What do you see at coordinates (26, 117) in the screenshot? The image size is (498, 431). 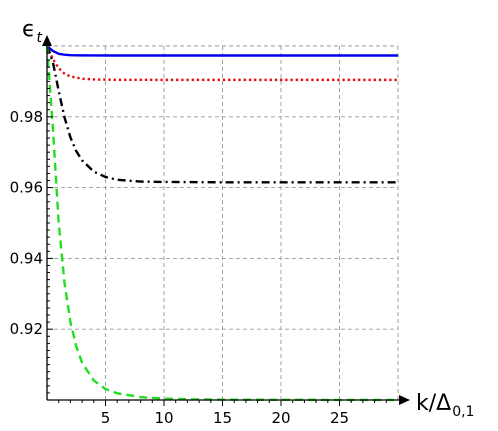 I see `y-tick-label: 0.98` at bounding box center [26, 117].